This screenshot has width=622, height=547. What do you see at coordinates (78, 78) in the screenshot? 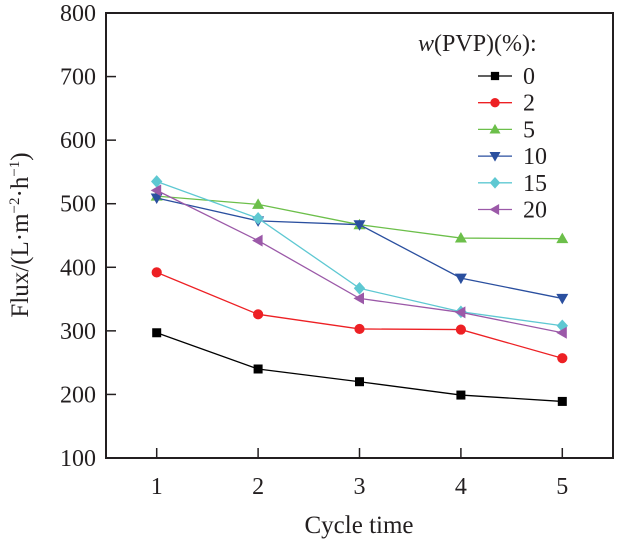
I see `y-tick-label: 700` at bounding box center [78, 78].